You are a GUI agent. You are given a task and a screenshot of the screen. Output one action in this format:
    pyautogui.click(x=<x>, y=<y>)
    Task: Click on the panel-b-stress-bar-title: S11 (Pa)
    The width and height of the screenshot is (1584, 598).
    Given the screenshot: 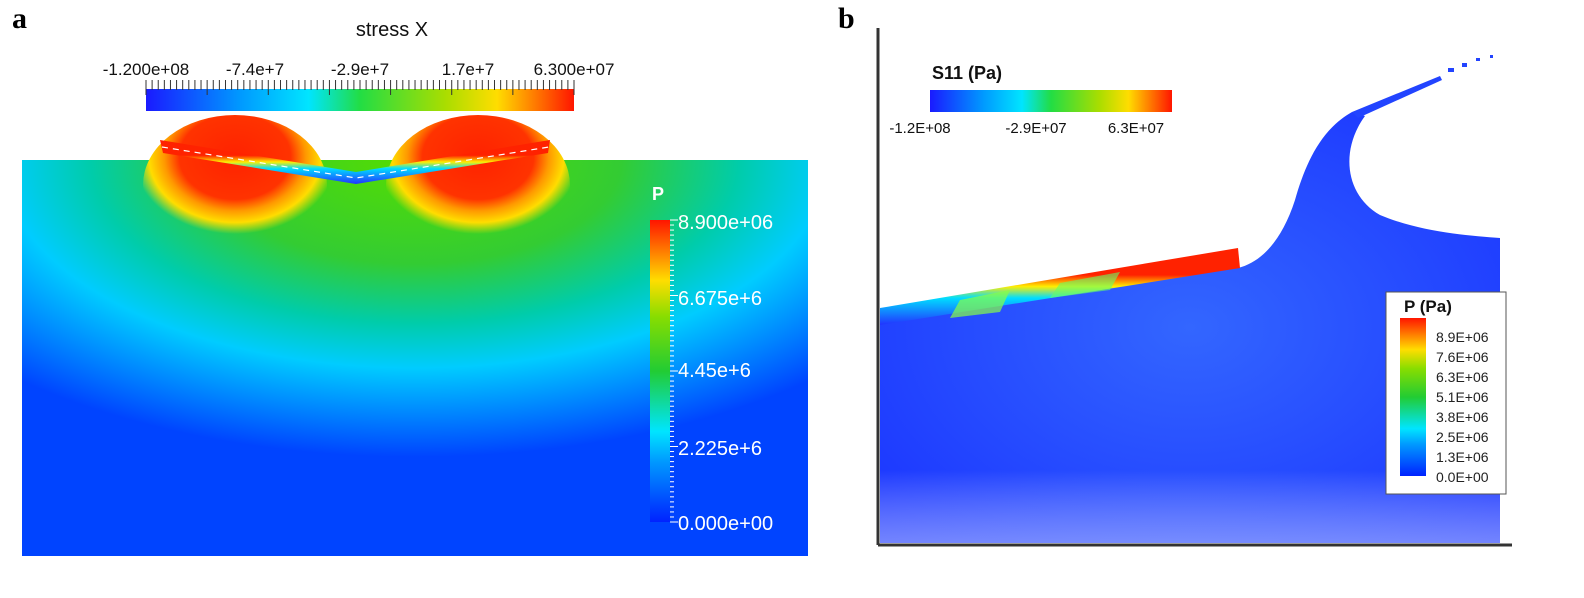 What is the action you would take?
    pyautogui.click(x=967, y=73)
    